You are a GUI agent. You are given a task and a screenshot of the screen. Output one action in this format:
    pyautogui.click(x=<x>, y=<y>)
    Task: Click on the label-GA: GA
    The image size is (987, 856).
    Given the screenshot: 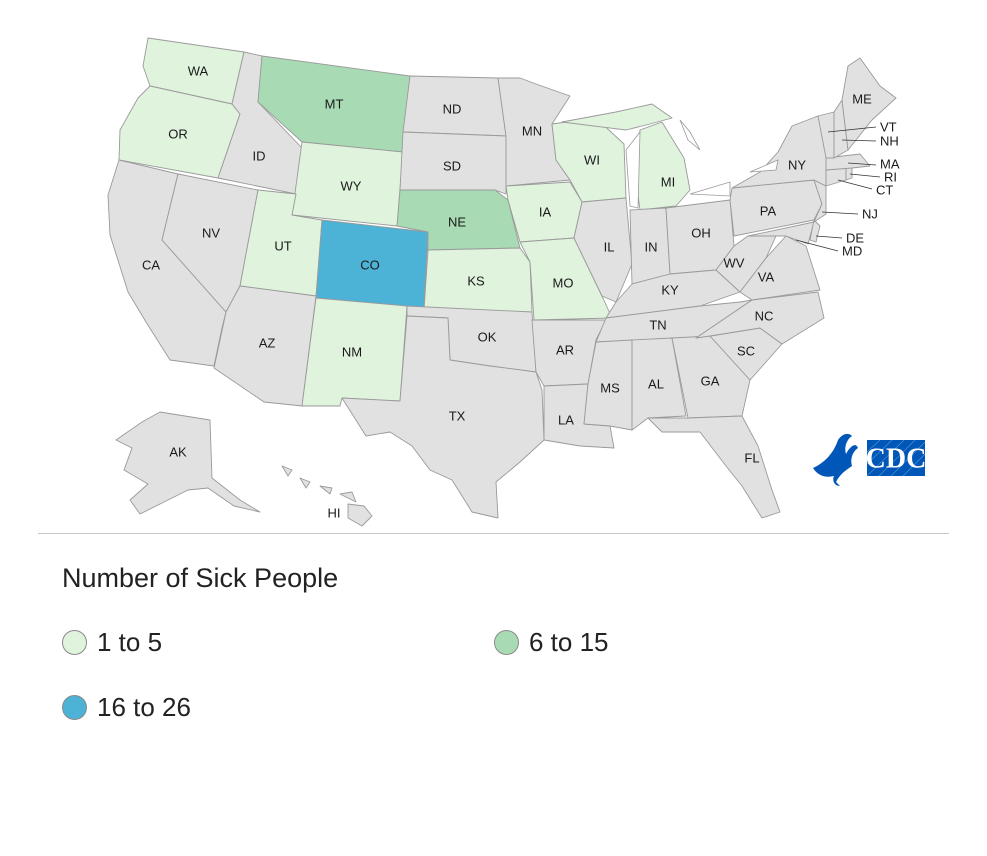 What is the action you would take?
    pyautogui.click(x=710, y=381)
    